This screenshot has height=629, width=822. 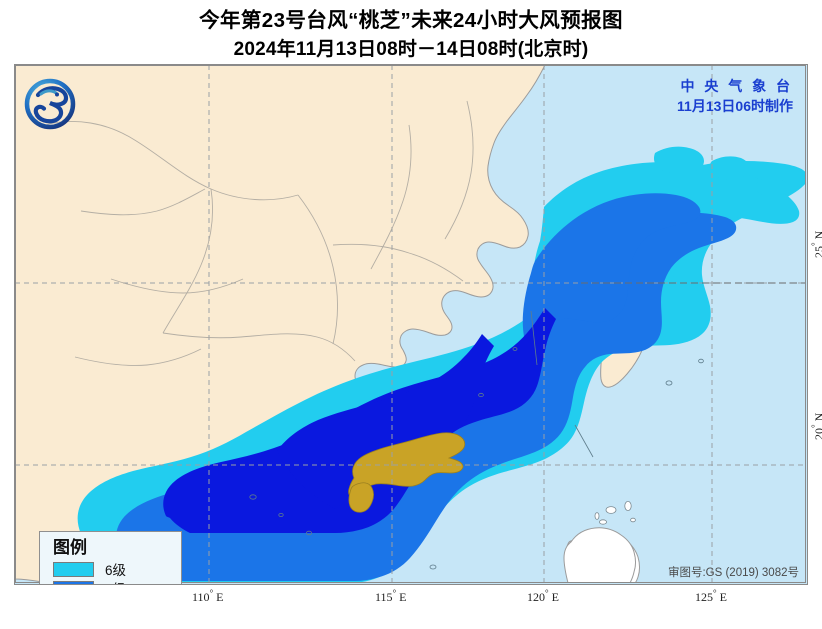 I want to click on agency-name: 中 央 气 象 台, so click(x=736, y=86).